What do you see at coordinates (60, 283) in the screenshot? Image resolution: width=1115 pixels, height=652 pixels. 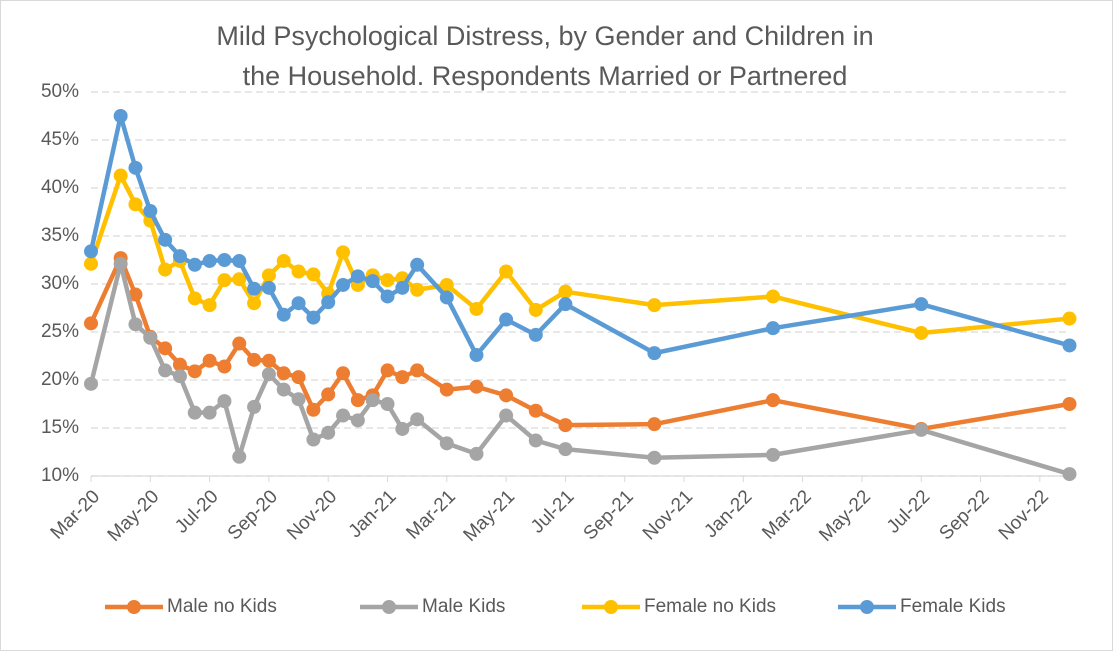 I see `y-tick-label: 30%` at bounding box center [60, 283].